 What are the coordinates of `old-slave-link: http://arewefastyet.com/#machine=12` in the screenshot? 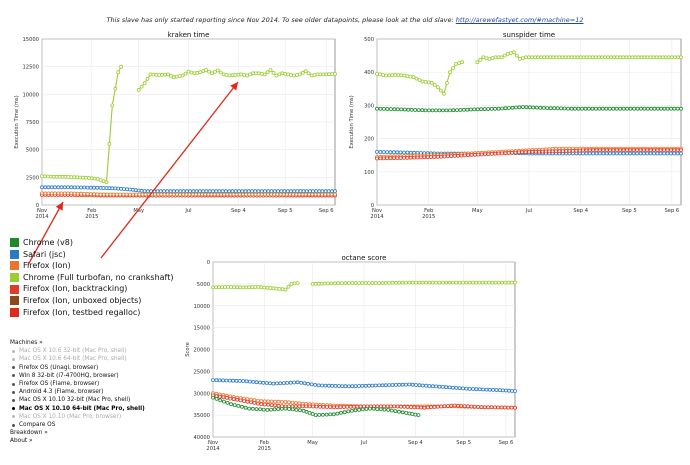 It's located at (519, 20).